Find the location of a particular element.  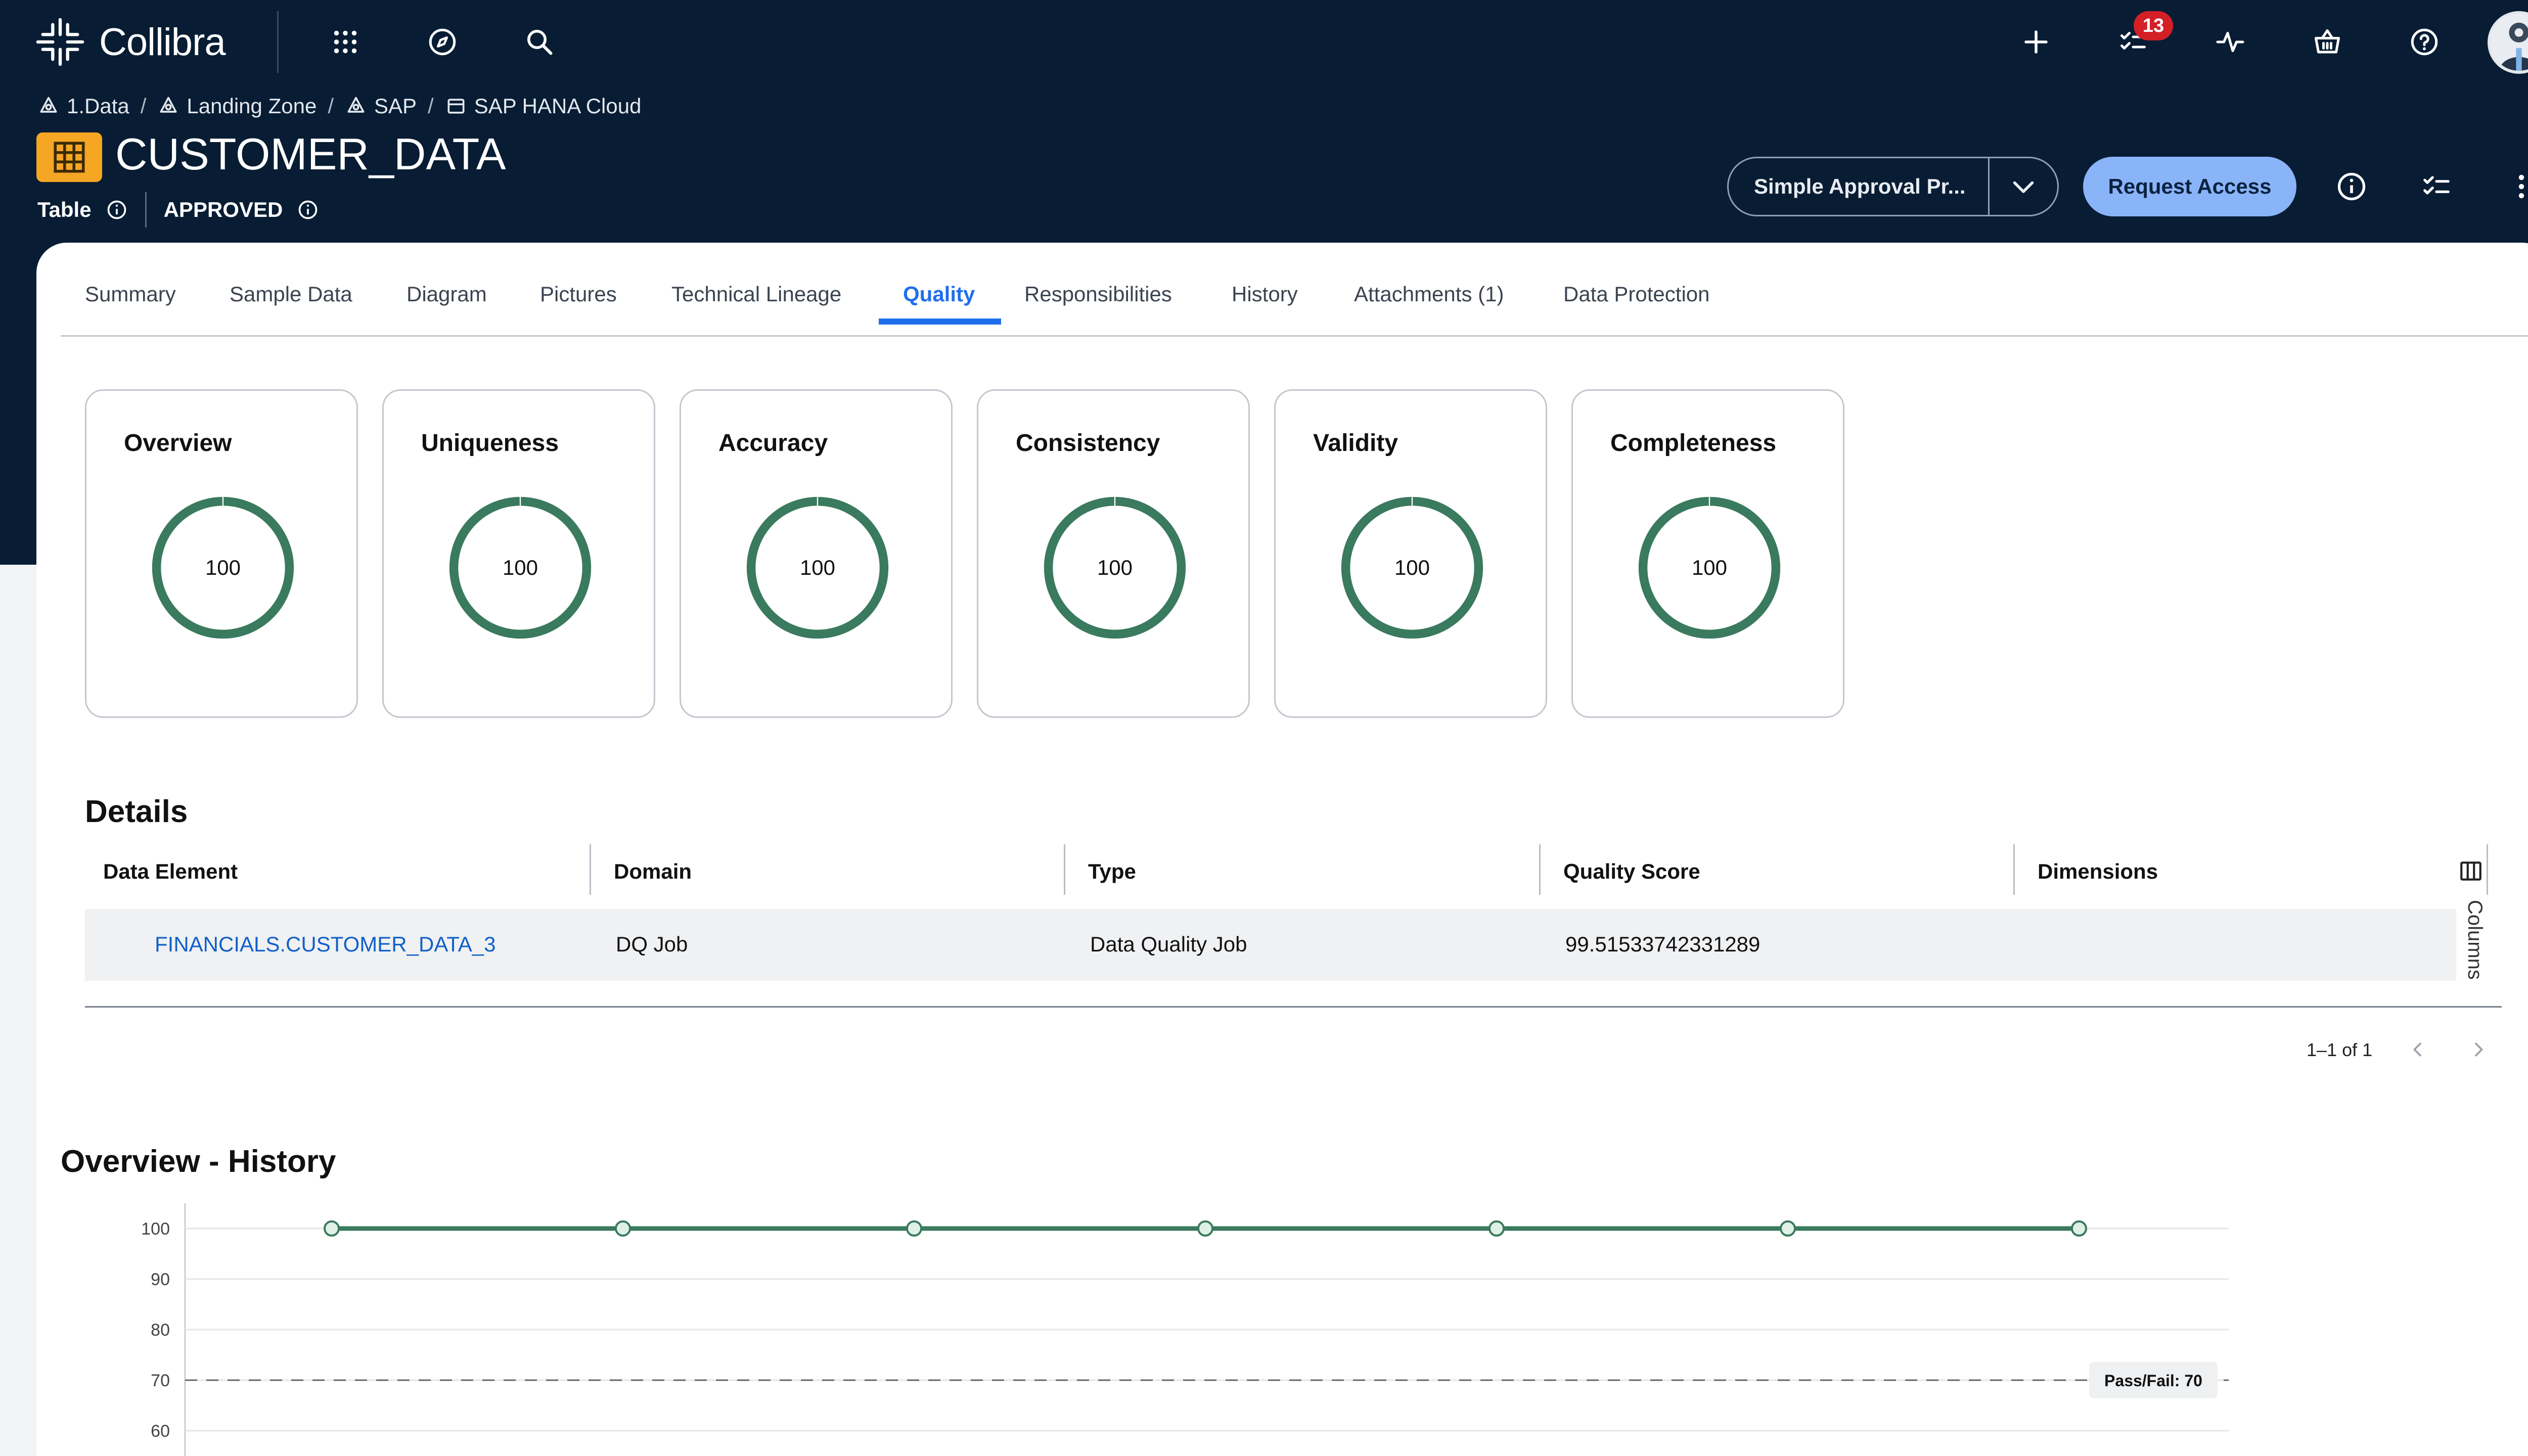

chevron-down-icon is located at coordinates (2024, 187).